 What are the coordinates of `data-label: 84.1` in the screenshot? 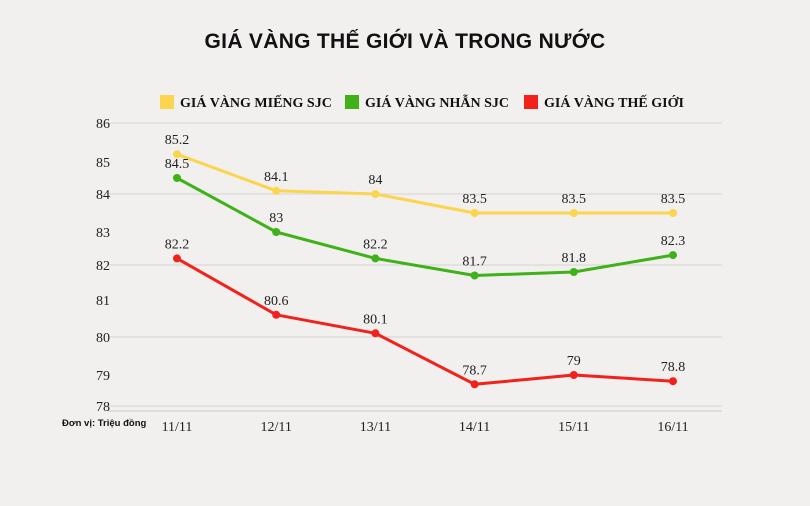 It's located at (276, 177).